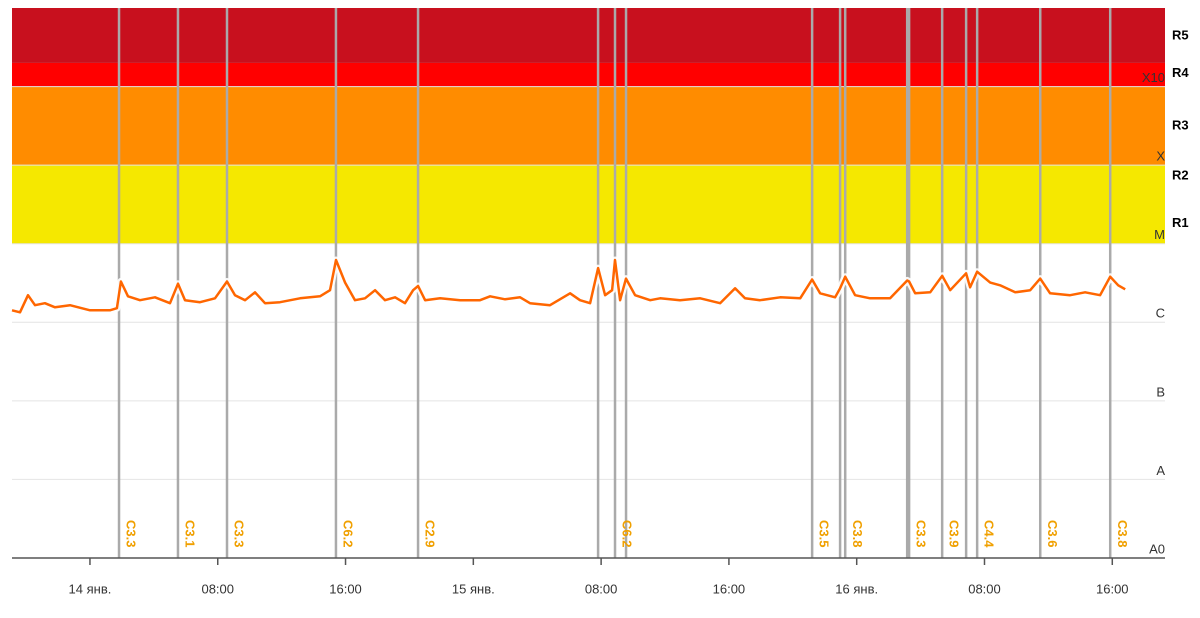  I want to click on y-tick-label: X, so click(1160, 156).